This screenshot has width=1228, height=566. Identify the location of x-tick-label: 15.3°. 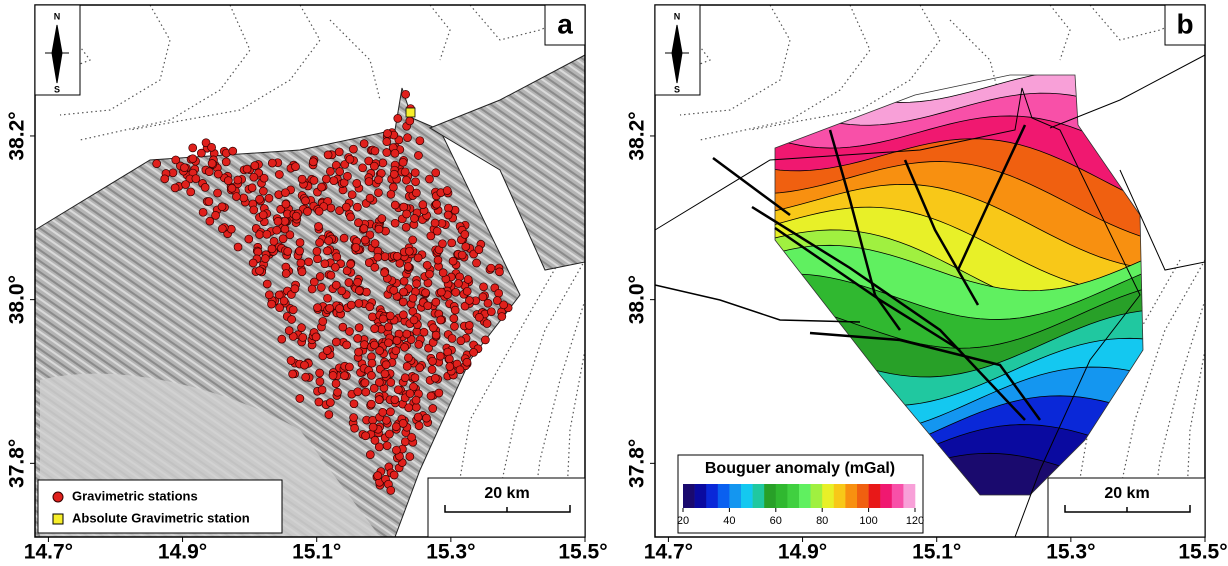
(1070, 552).